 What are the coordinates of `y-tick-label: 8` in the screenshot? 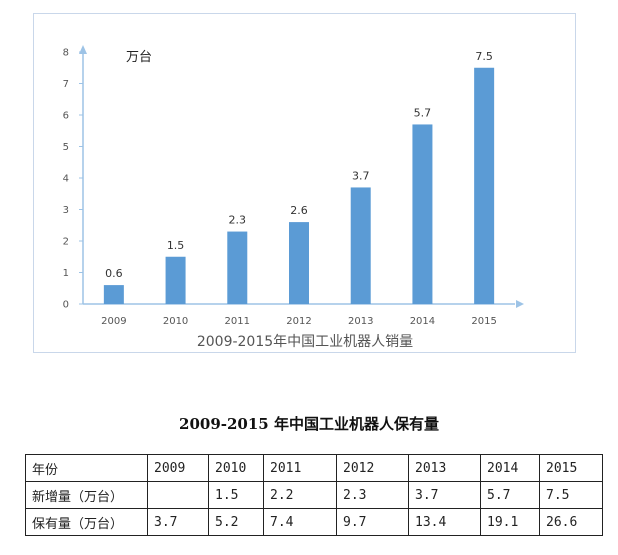 It's located at (66, 53).